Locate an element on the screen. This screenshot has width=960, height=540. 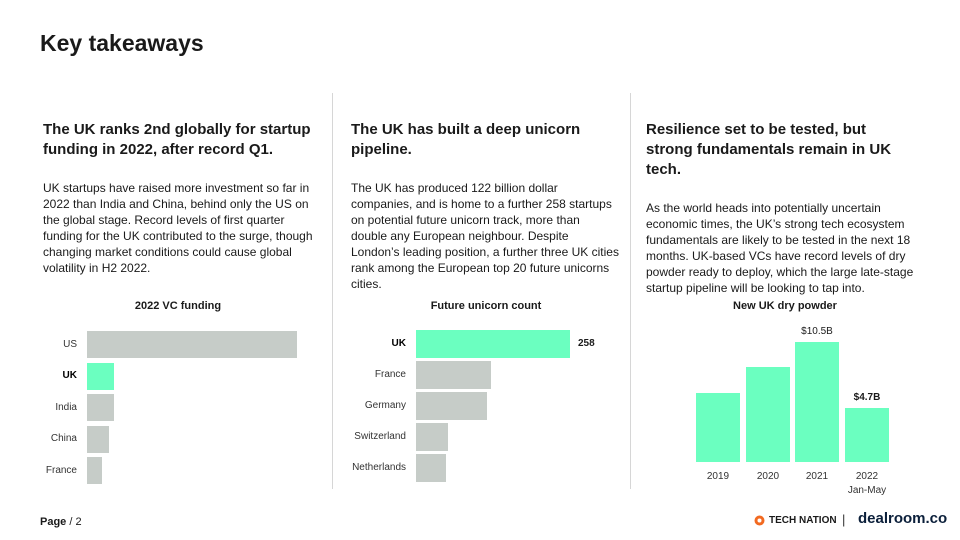
page-label: Page is located at coordinates (53, 522).